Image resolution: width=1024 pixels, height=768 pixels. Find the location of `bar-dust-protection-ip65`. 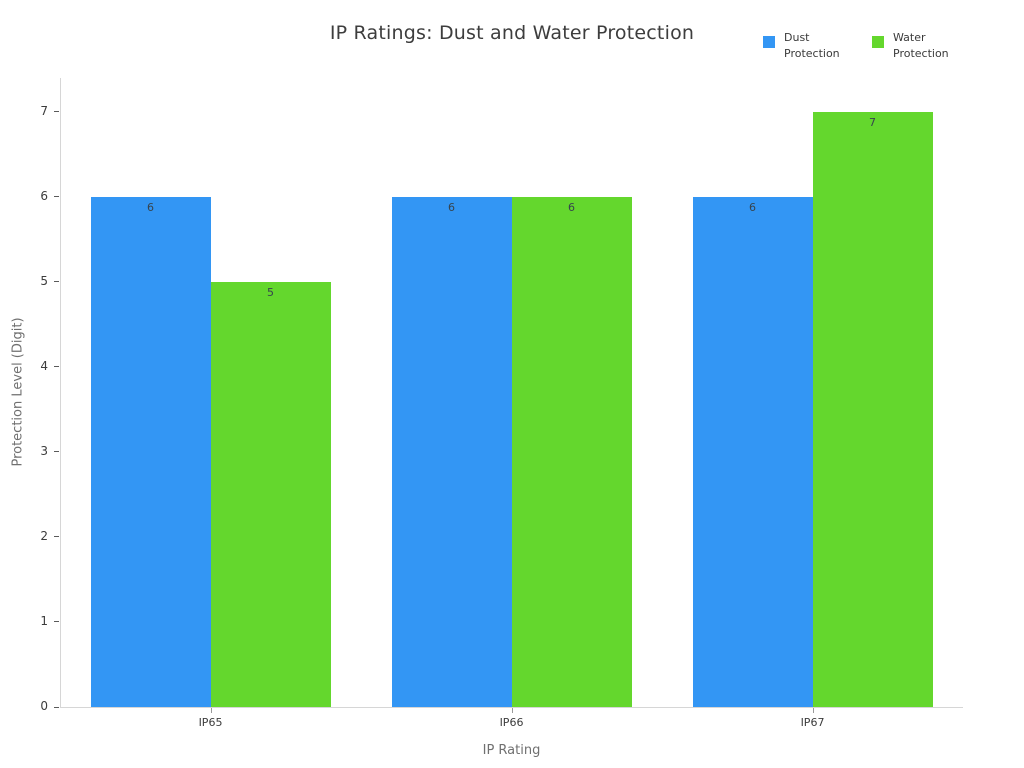

bar-dust-protection-ip65 is located at coordinates (150, 451).